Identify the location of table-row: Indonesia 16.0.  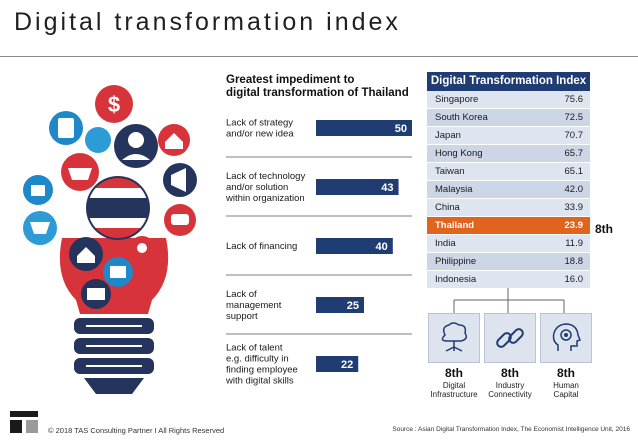
(508, 280).